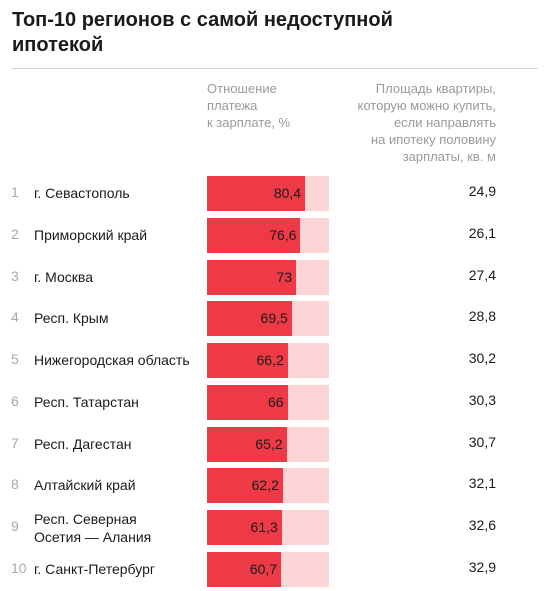 The width and height of the screenshot is (550, 591). I want to click on title-divider, so click(275, 68).